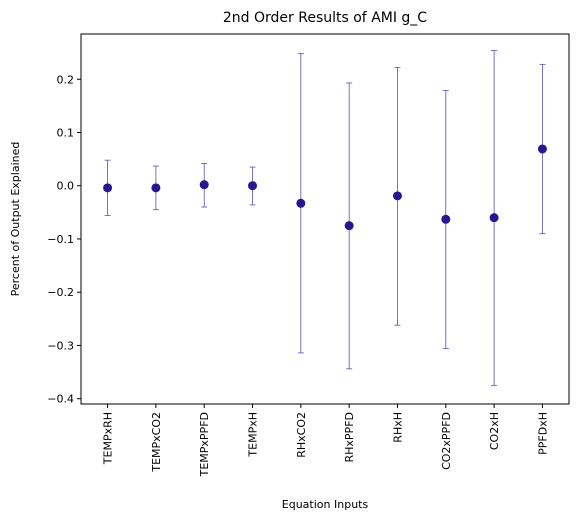 The height and width of the screenshot is (521, 579). Describe the element at coordinates (446, 441) in the screenshot. I see `x-tick-label: CO2xPPFD` at that location.